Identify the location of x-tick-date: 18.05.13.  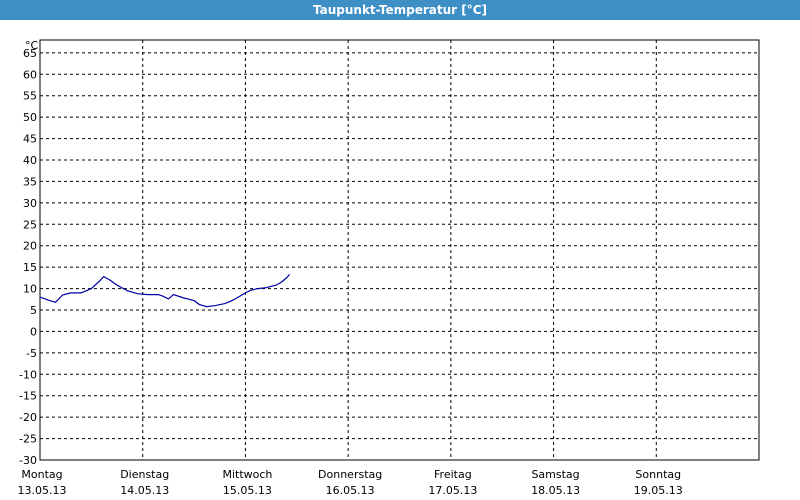
(555, 490).